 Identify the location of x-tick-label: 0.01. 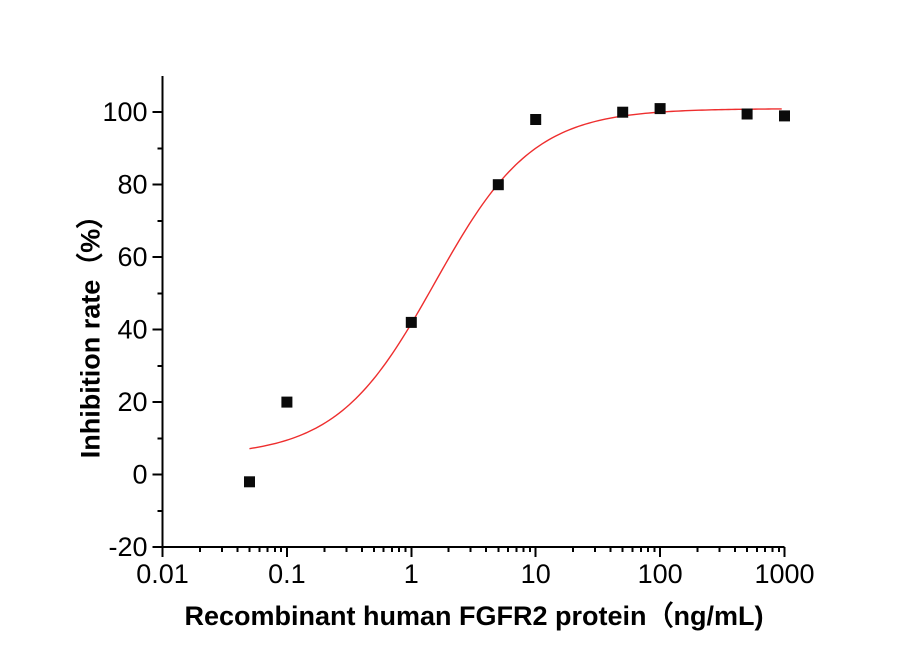
(162, 574).